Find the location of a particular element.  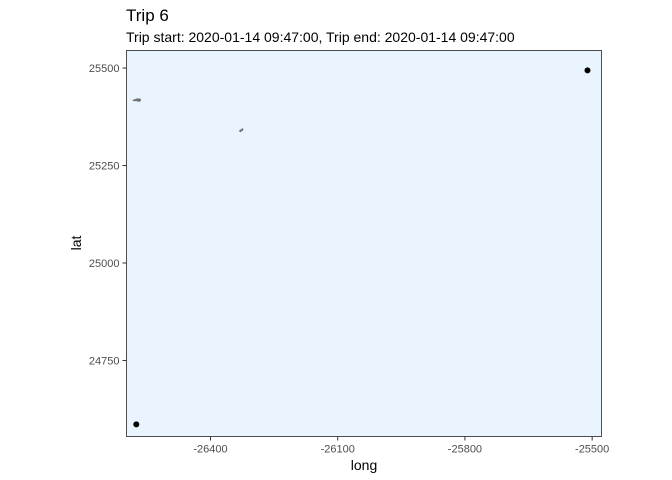

x-tick-label: -26400 is located at coordinates (210, 450).